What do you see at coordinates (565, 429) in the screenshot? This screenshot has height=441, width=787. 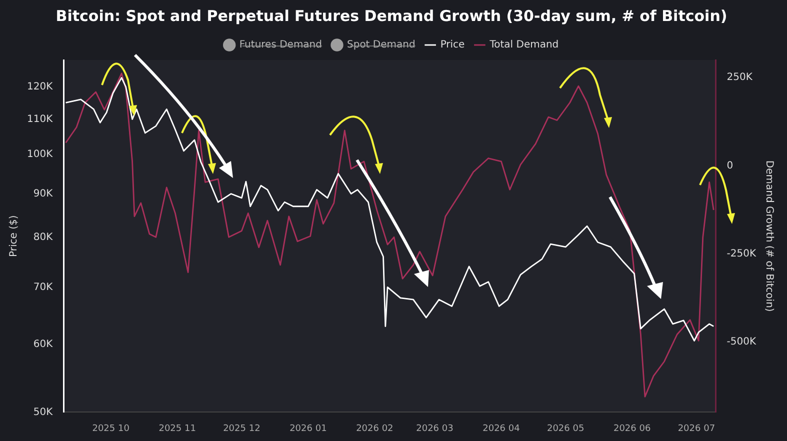 I see `x-tick-label: 2026 05` at bounding box center [565, 429].